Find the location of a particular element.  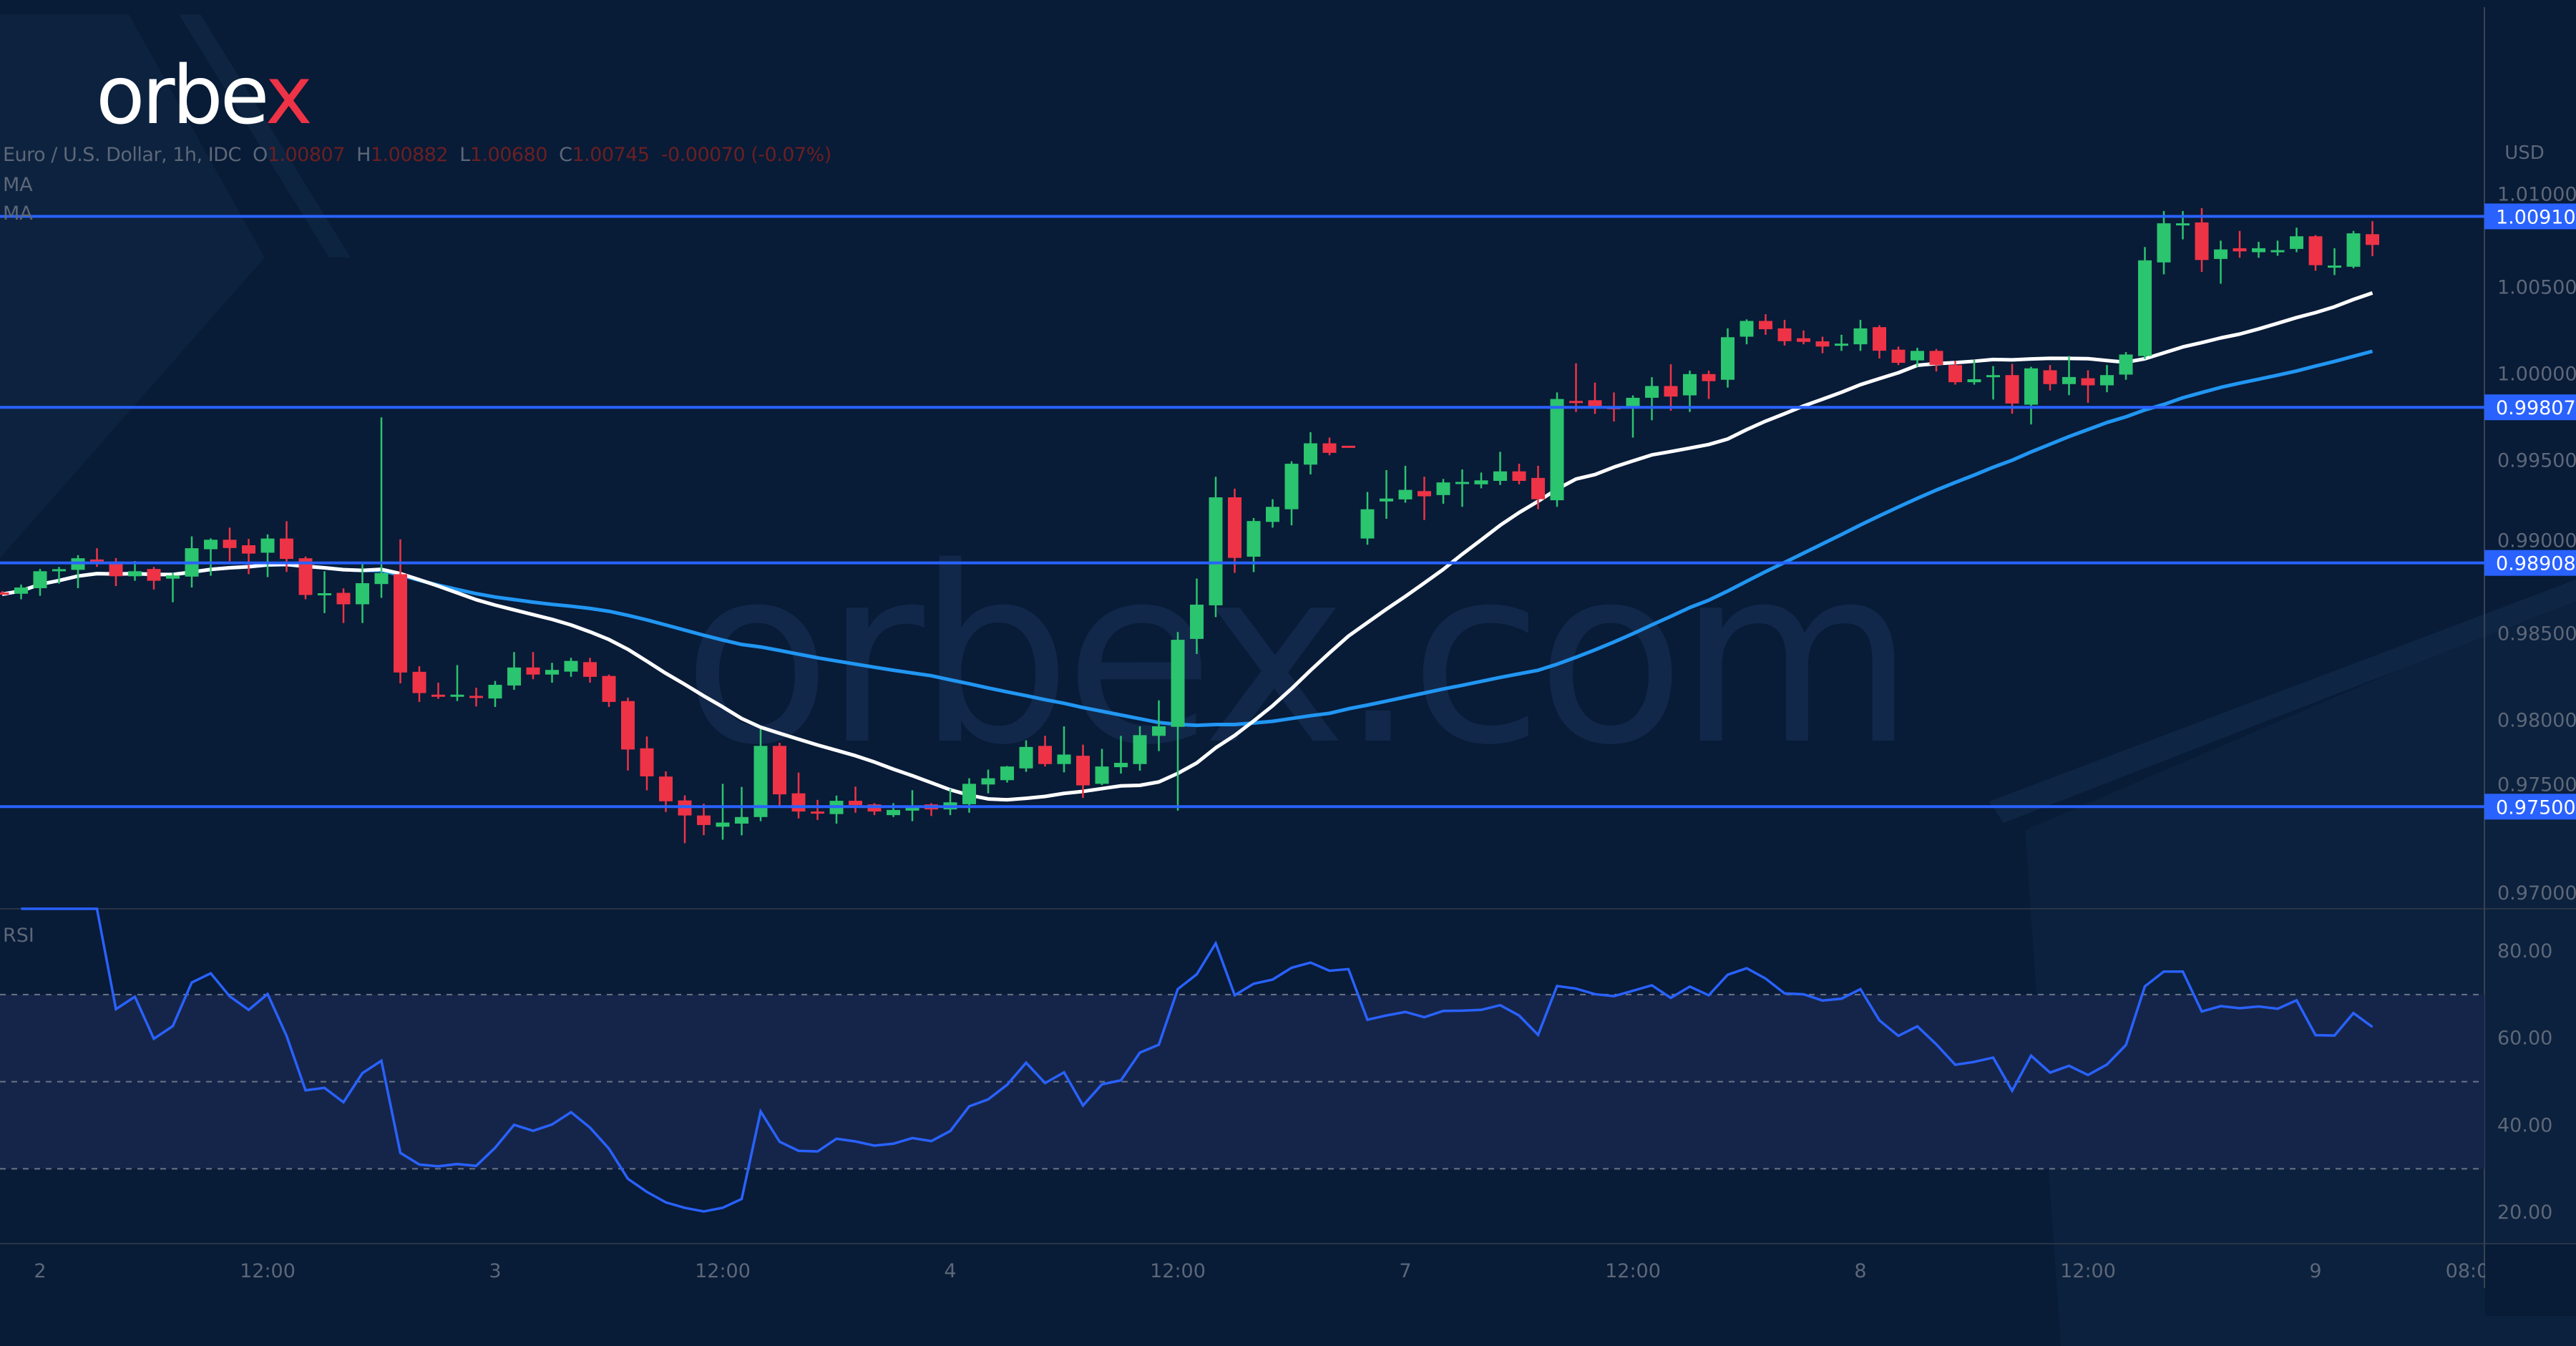

price-tick-label: 0.97500 is located at coordinates (2536, 785).